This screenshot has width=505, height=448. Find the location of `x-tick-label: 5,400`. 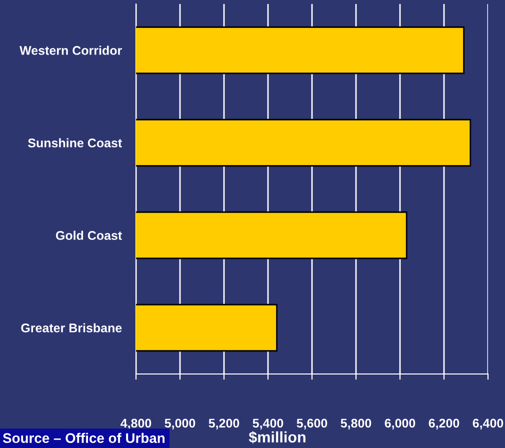

x-tick-label: 5,400 is located at coordinates (268, 424).